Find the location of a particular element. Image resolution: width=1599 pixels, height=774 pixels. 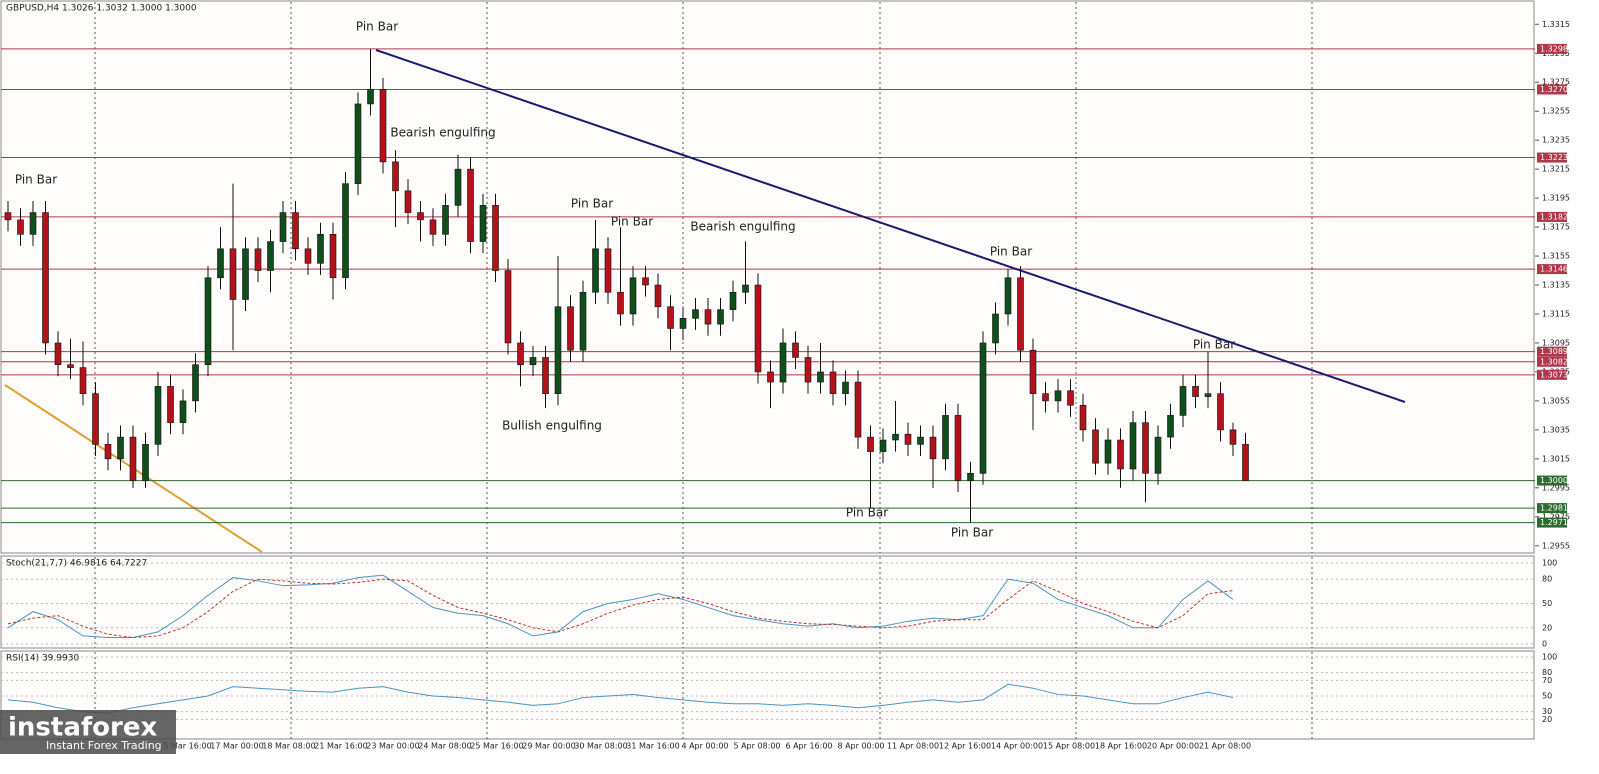

logo-tagline: Instant Forex Trading is located at coordinates (104, 745).